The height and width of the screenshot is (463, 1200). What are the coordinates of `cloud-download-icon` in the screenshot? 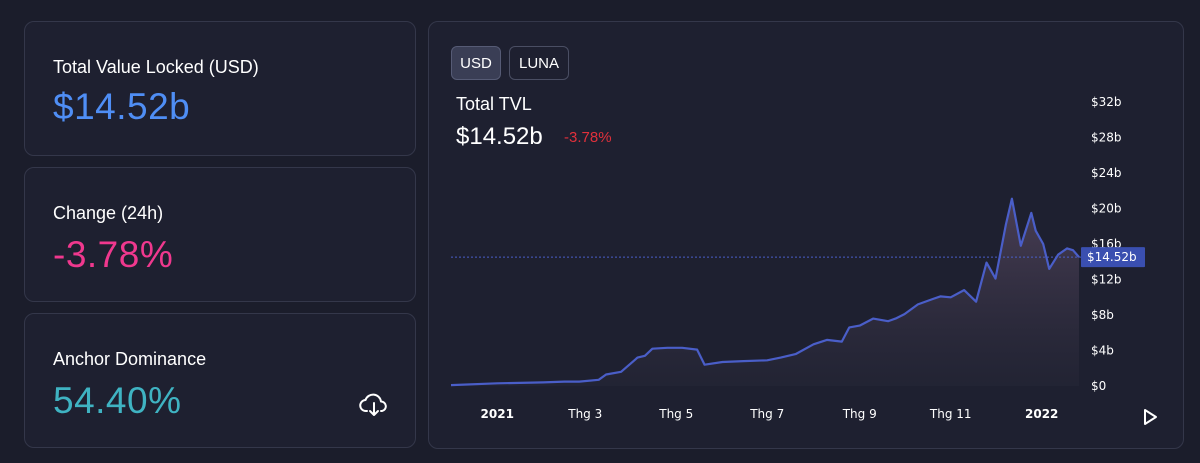 It's located at (374, 405).